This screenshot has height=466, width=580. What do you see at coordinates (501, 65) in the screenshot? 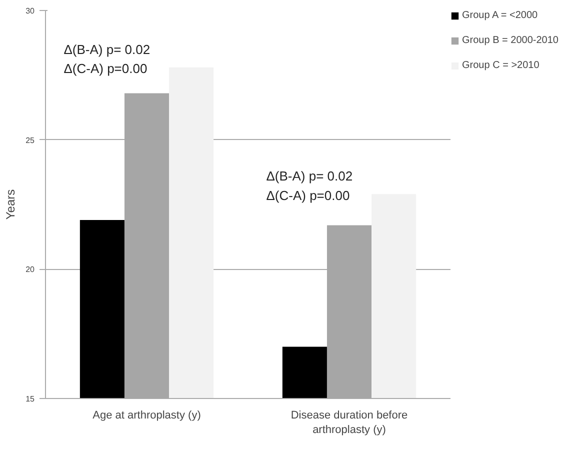
I see `legend-label: Group C = >2010` at bounding box center [501, 65].